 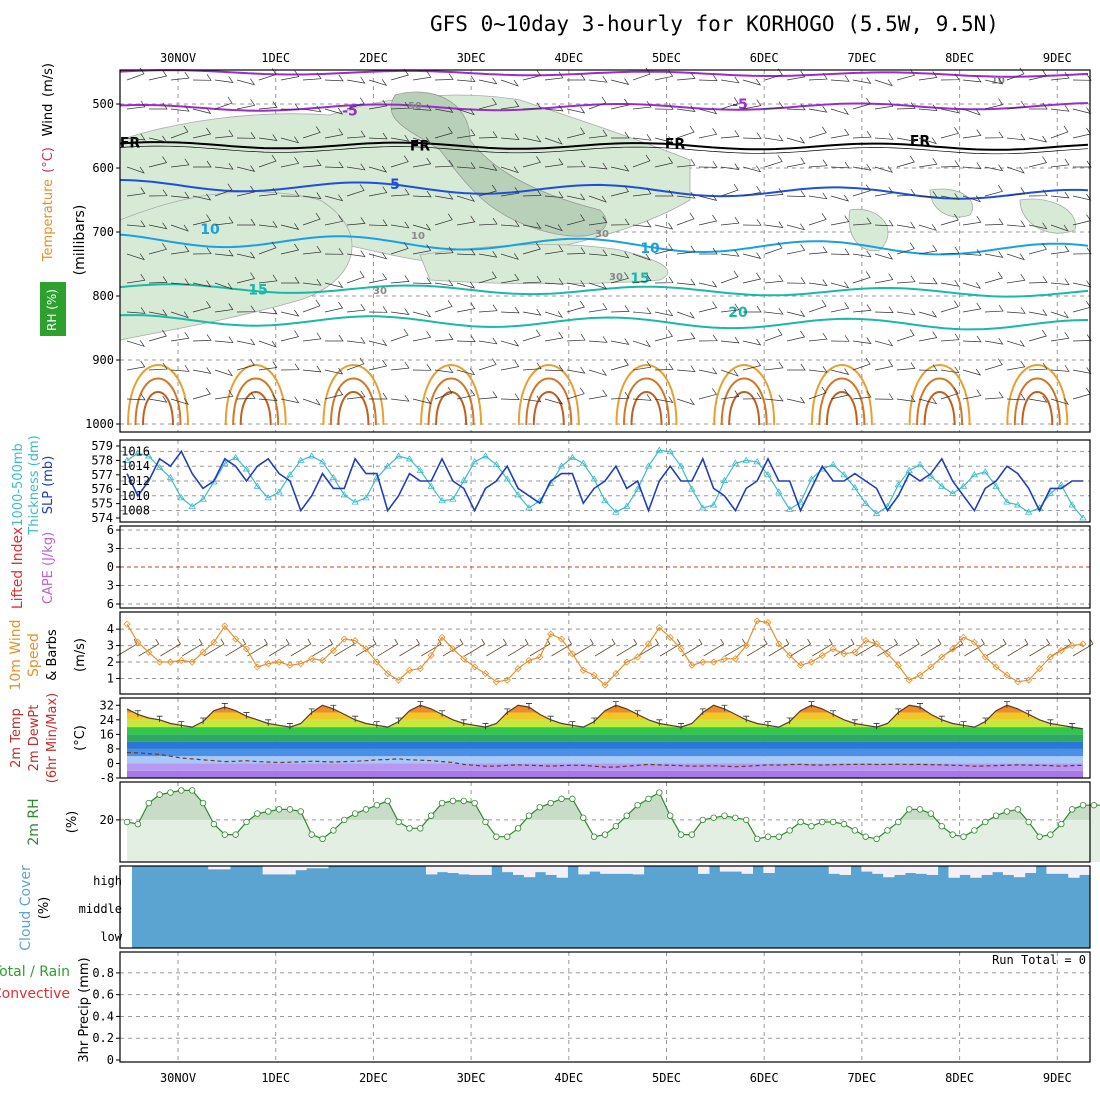 I want to click on date-label-bottom: 3DEC, so click(x=471, y=1078).